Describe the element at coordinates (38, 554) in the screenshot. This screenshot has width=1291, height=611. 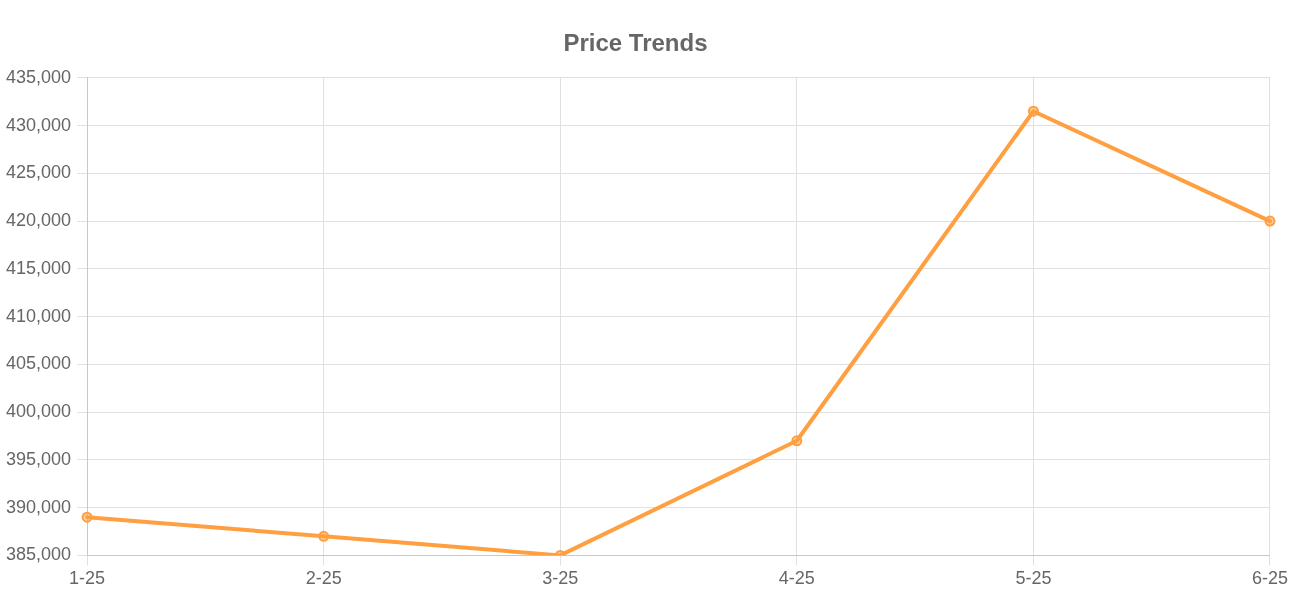
I see `y-tick-label: 385,000` at that location.